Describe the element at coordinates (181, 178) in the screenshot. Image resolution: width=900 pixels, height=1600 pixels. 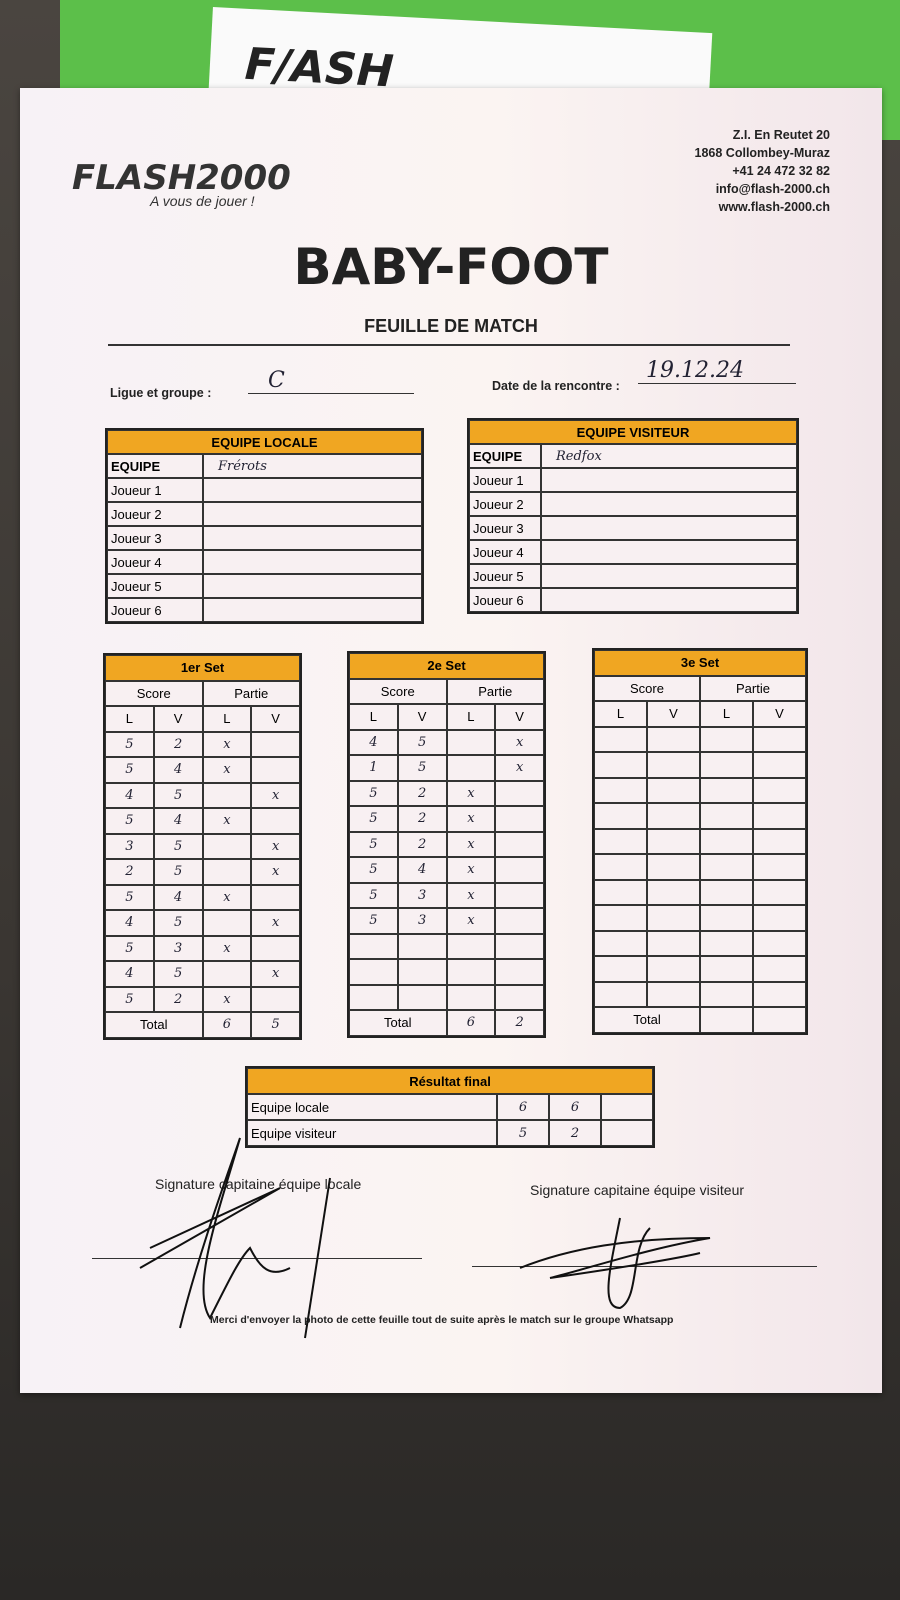
I see `logo: FLASH2000` at that location.